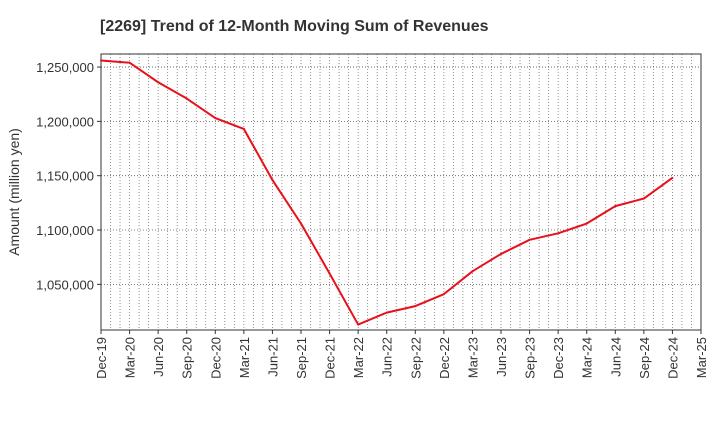 Image resolution: width=720 pixels, height=440 pixels. Describe the element at coordinates (65, 121) in the screenshot. I see `y-tick-label: 1,200,000` at that location.